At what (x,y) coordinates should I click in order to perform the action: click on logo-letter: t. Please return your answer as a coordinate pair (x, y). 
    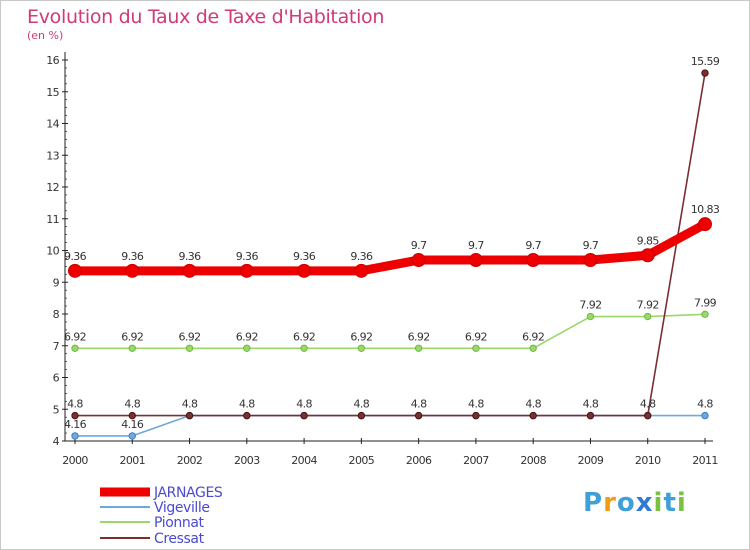
    Looking at the image, I should click on (670, 503).